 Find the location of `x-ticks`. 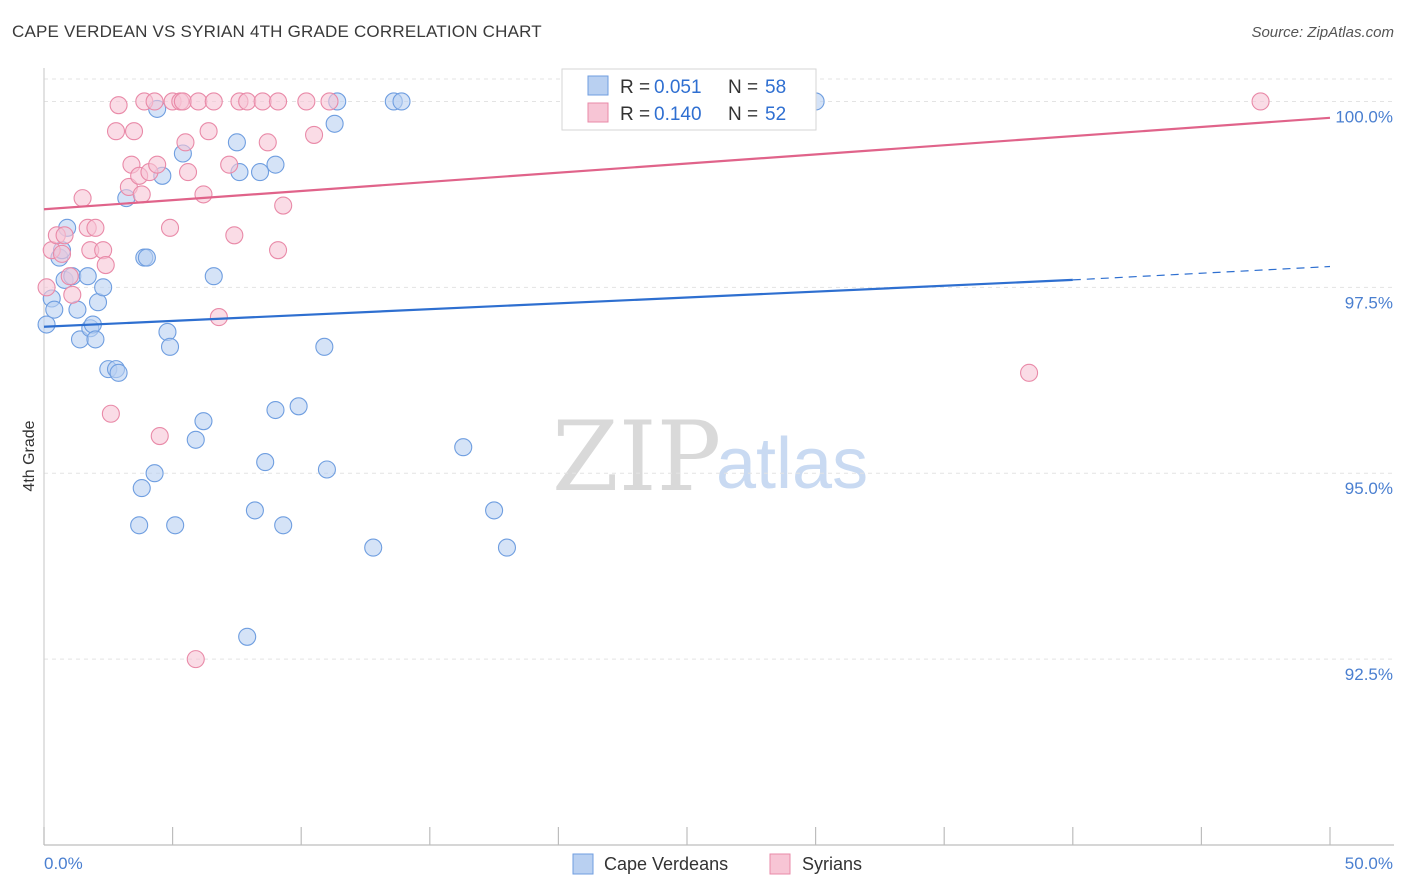

x-ticks is located at coordinates (687, 836).